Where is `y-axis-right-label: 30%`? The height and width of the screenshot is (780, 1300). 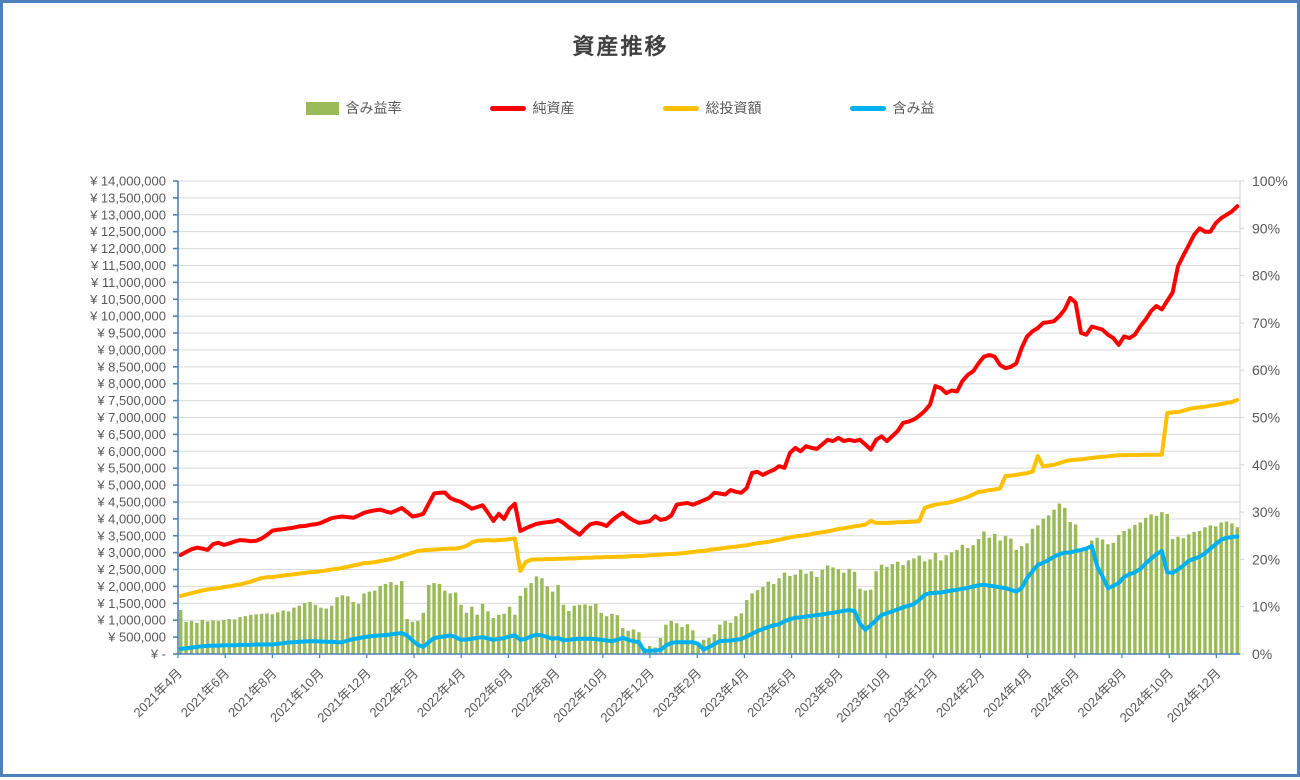 y-axis-right-label: 30% is located at coordinates (1266, 512).